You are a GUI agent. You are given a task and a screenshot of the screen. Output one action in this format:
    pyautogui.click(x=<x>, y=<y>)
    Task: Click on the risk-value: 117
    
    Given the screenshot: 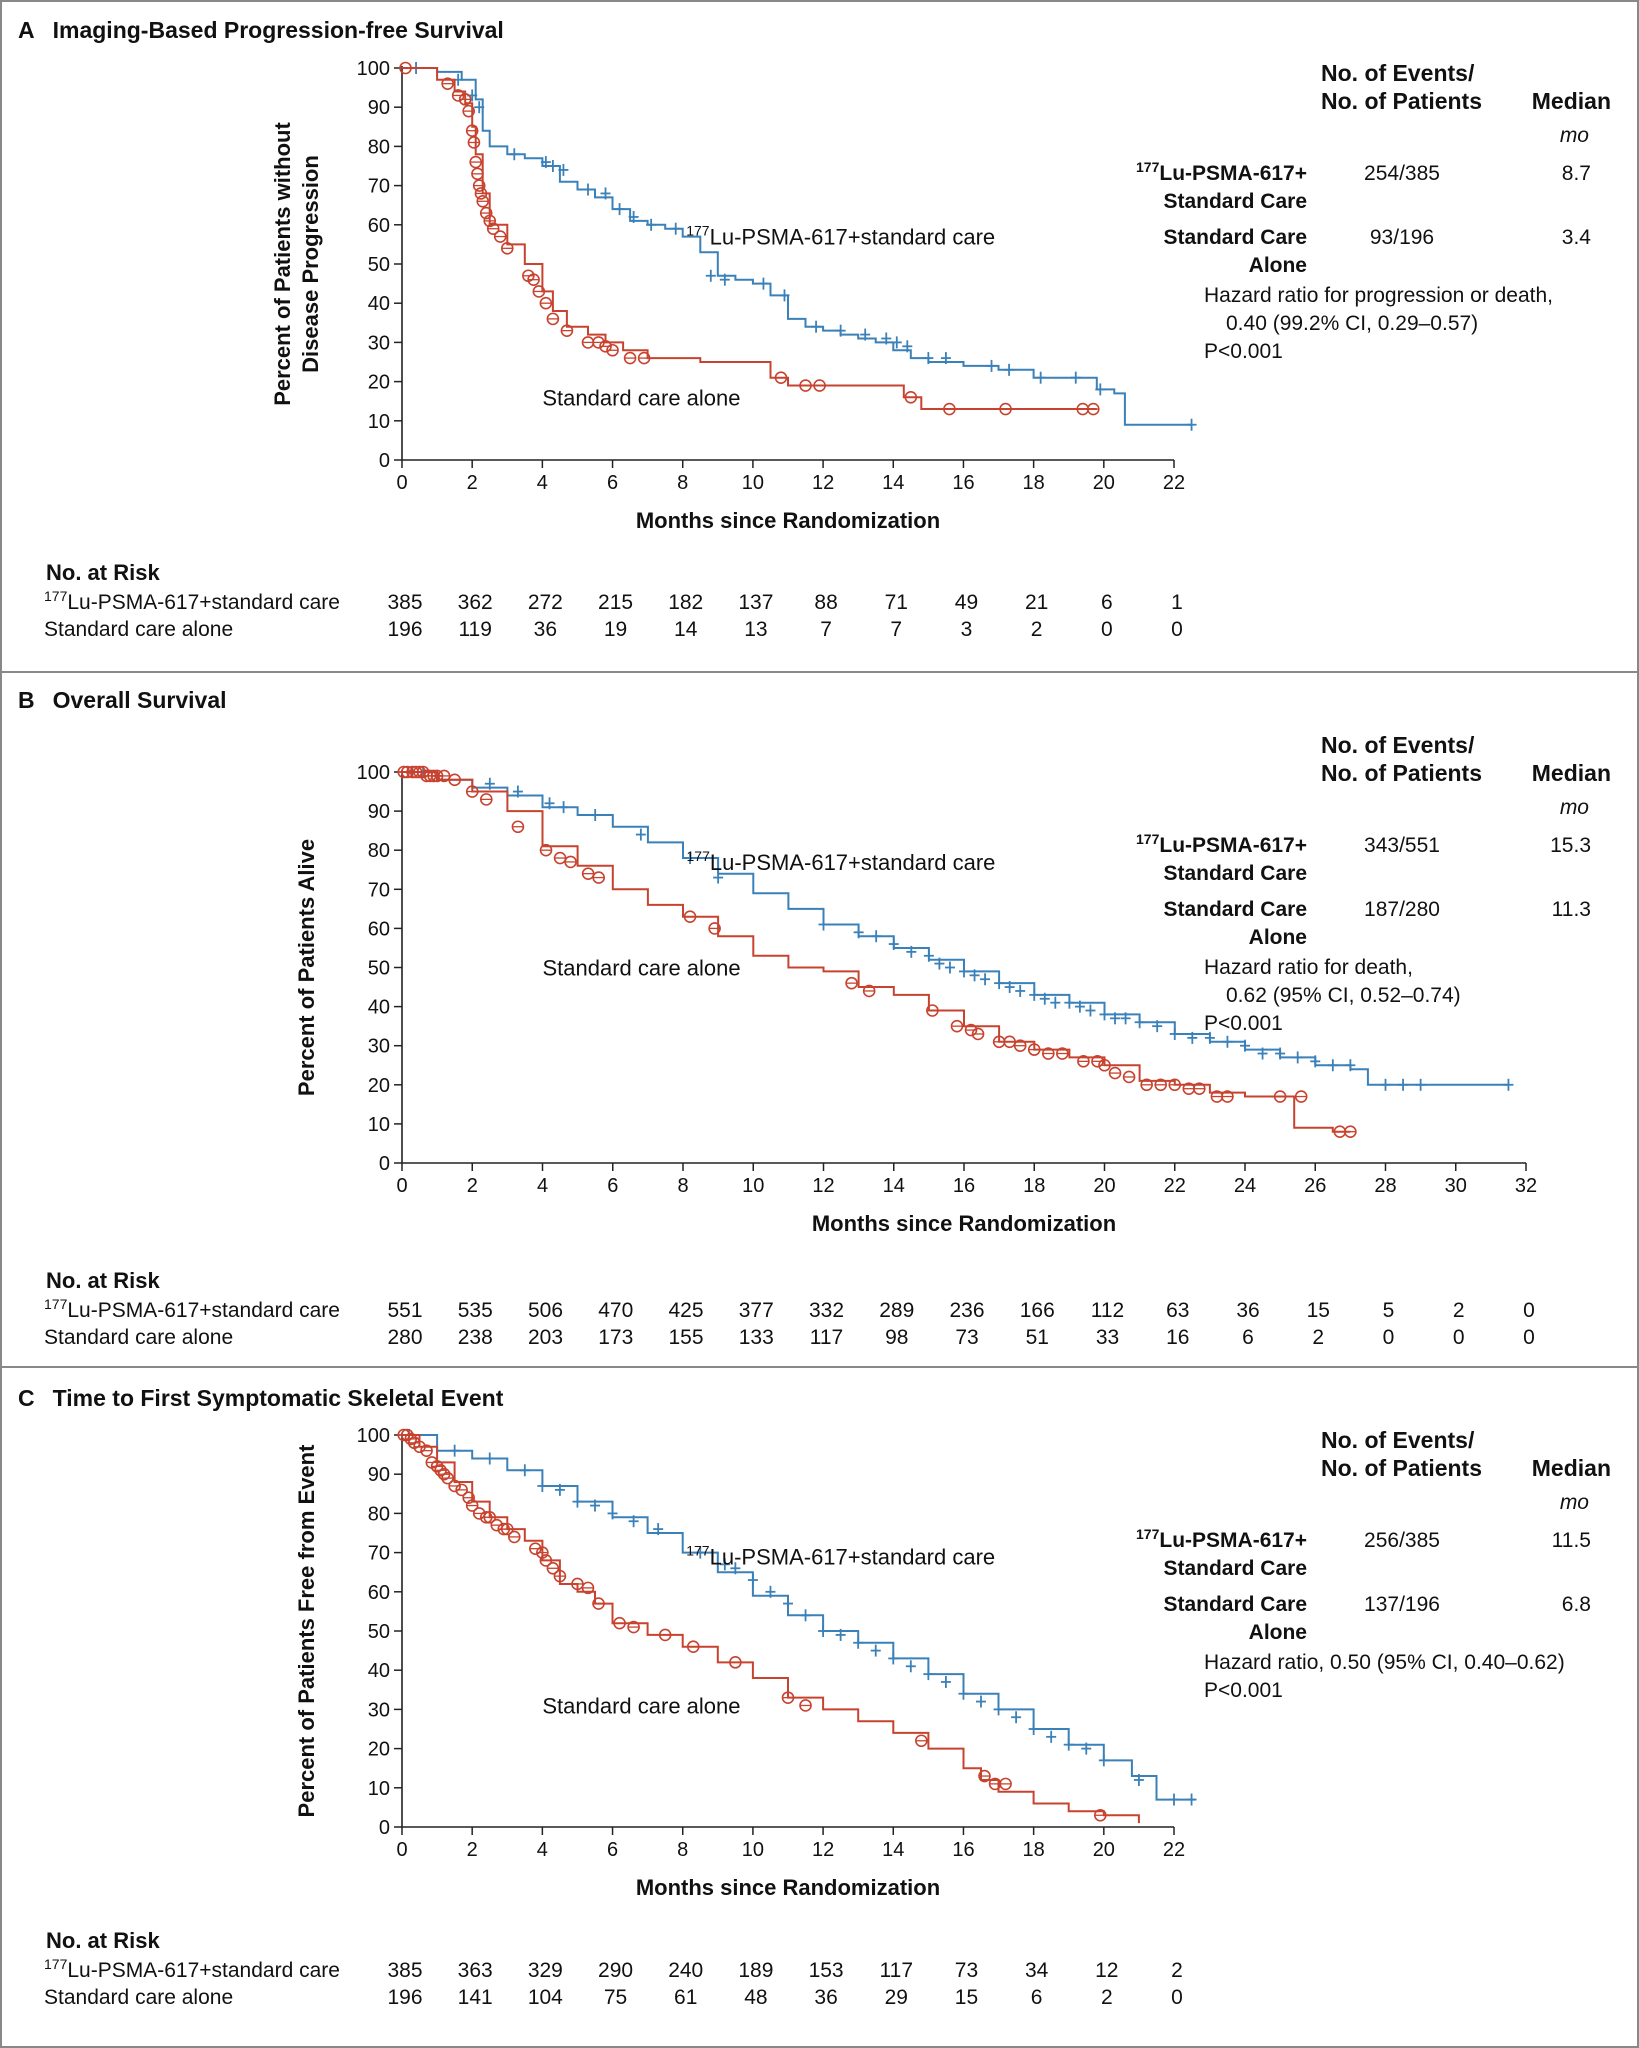 What is the action you would take?
    pyautogui.click(x=826, y=1337)
    